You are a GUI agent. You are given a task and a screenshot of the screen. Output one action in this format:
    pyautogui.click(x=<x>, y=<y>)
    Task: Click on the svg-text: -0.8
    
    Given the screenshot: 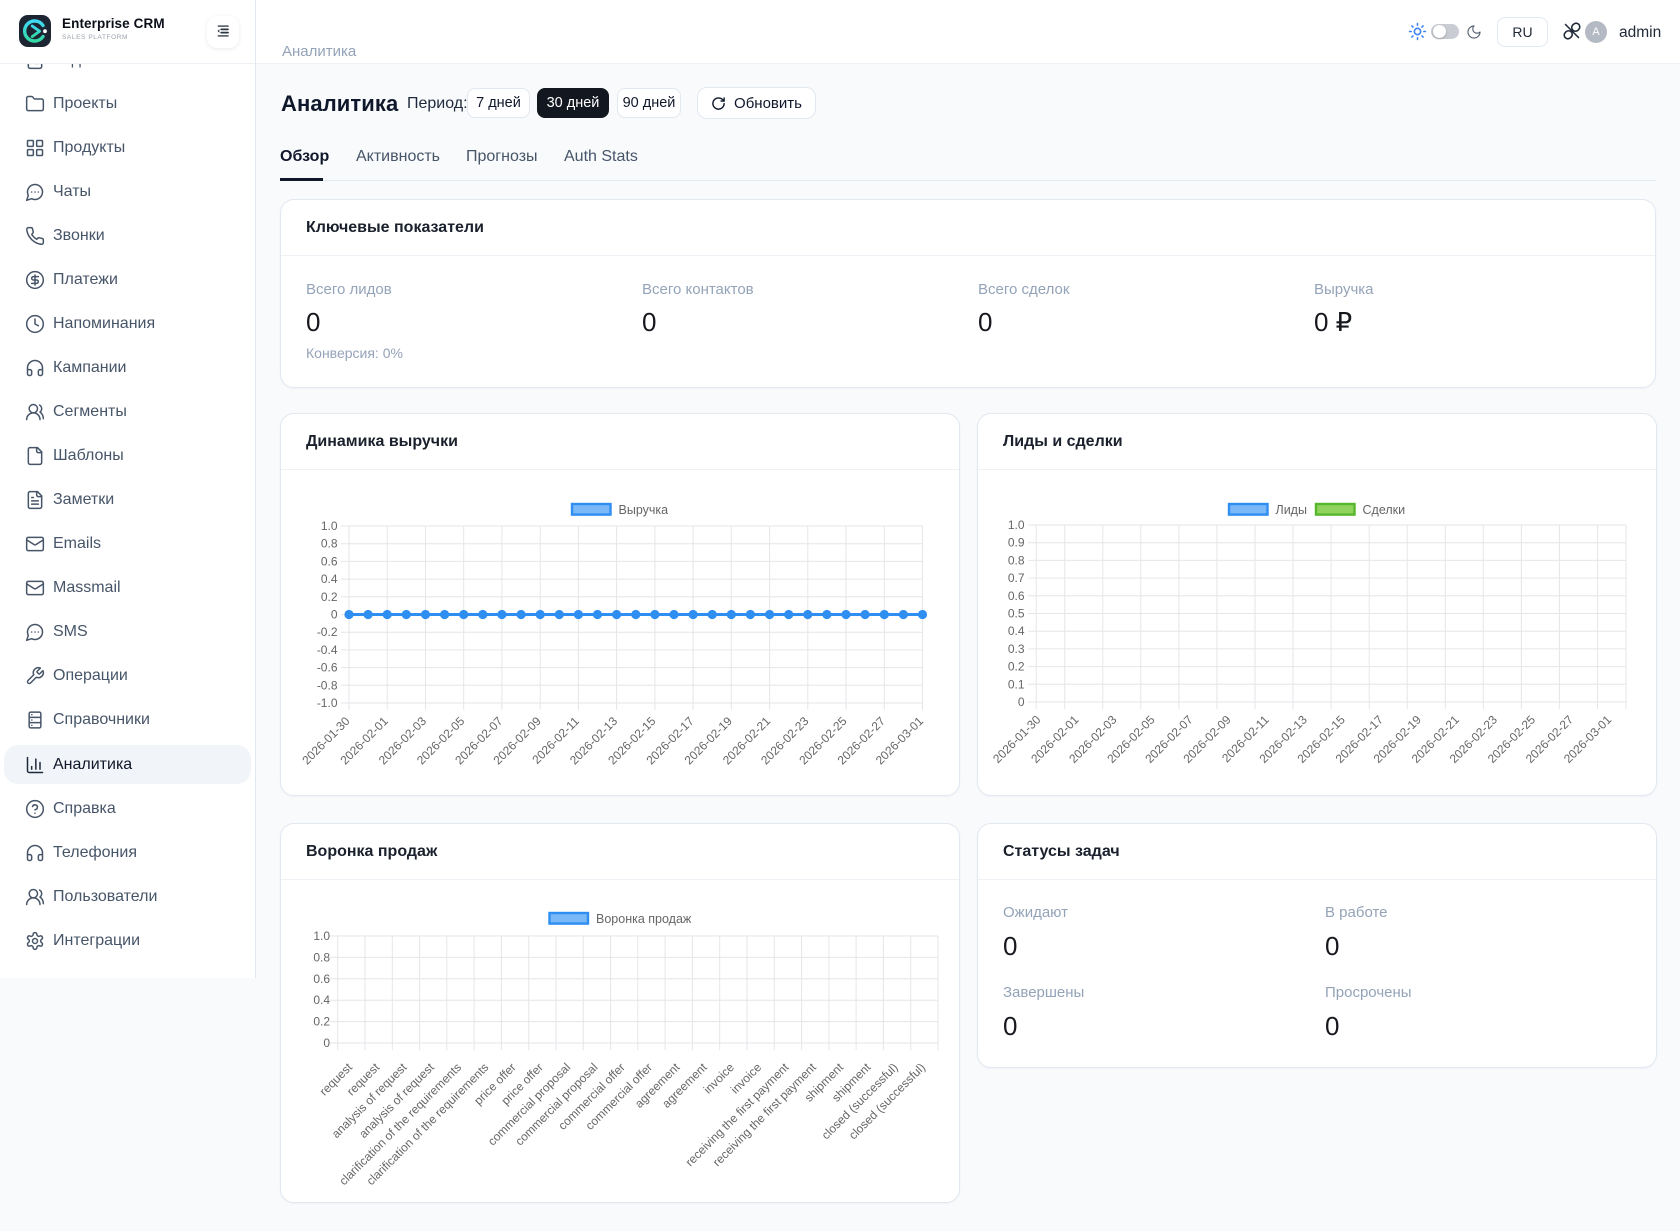 What is the action you would take?
    pyautogui.click(x=327, y=685)
    